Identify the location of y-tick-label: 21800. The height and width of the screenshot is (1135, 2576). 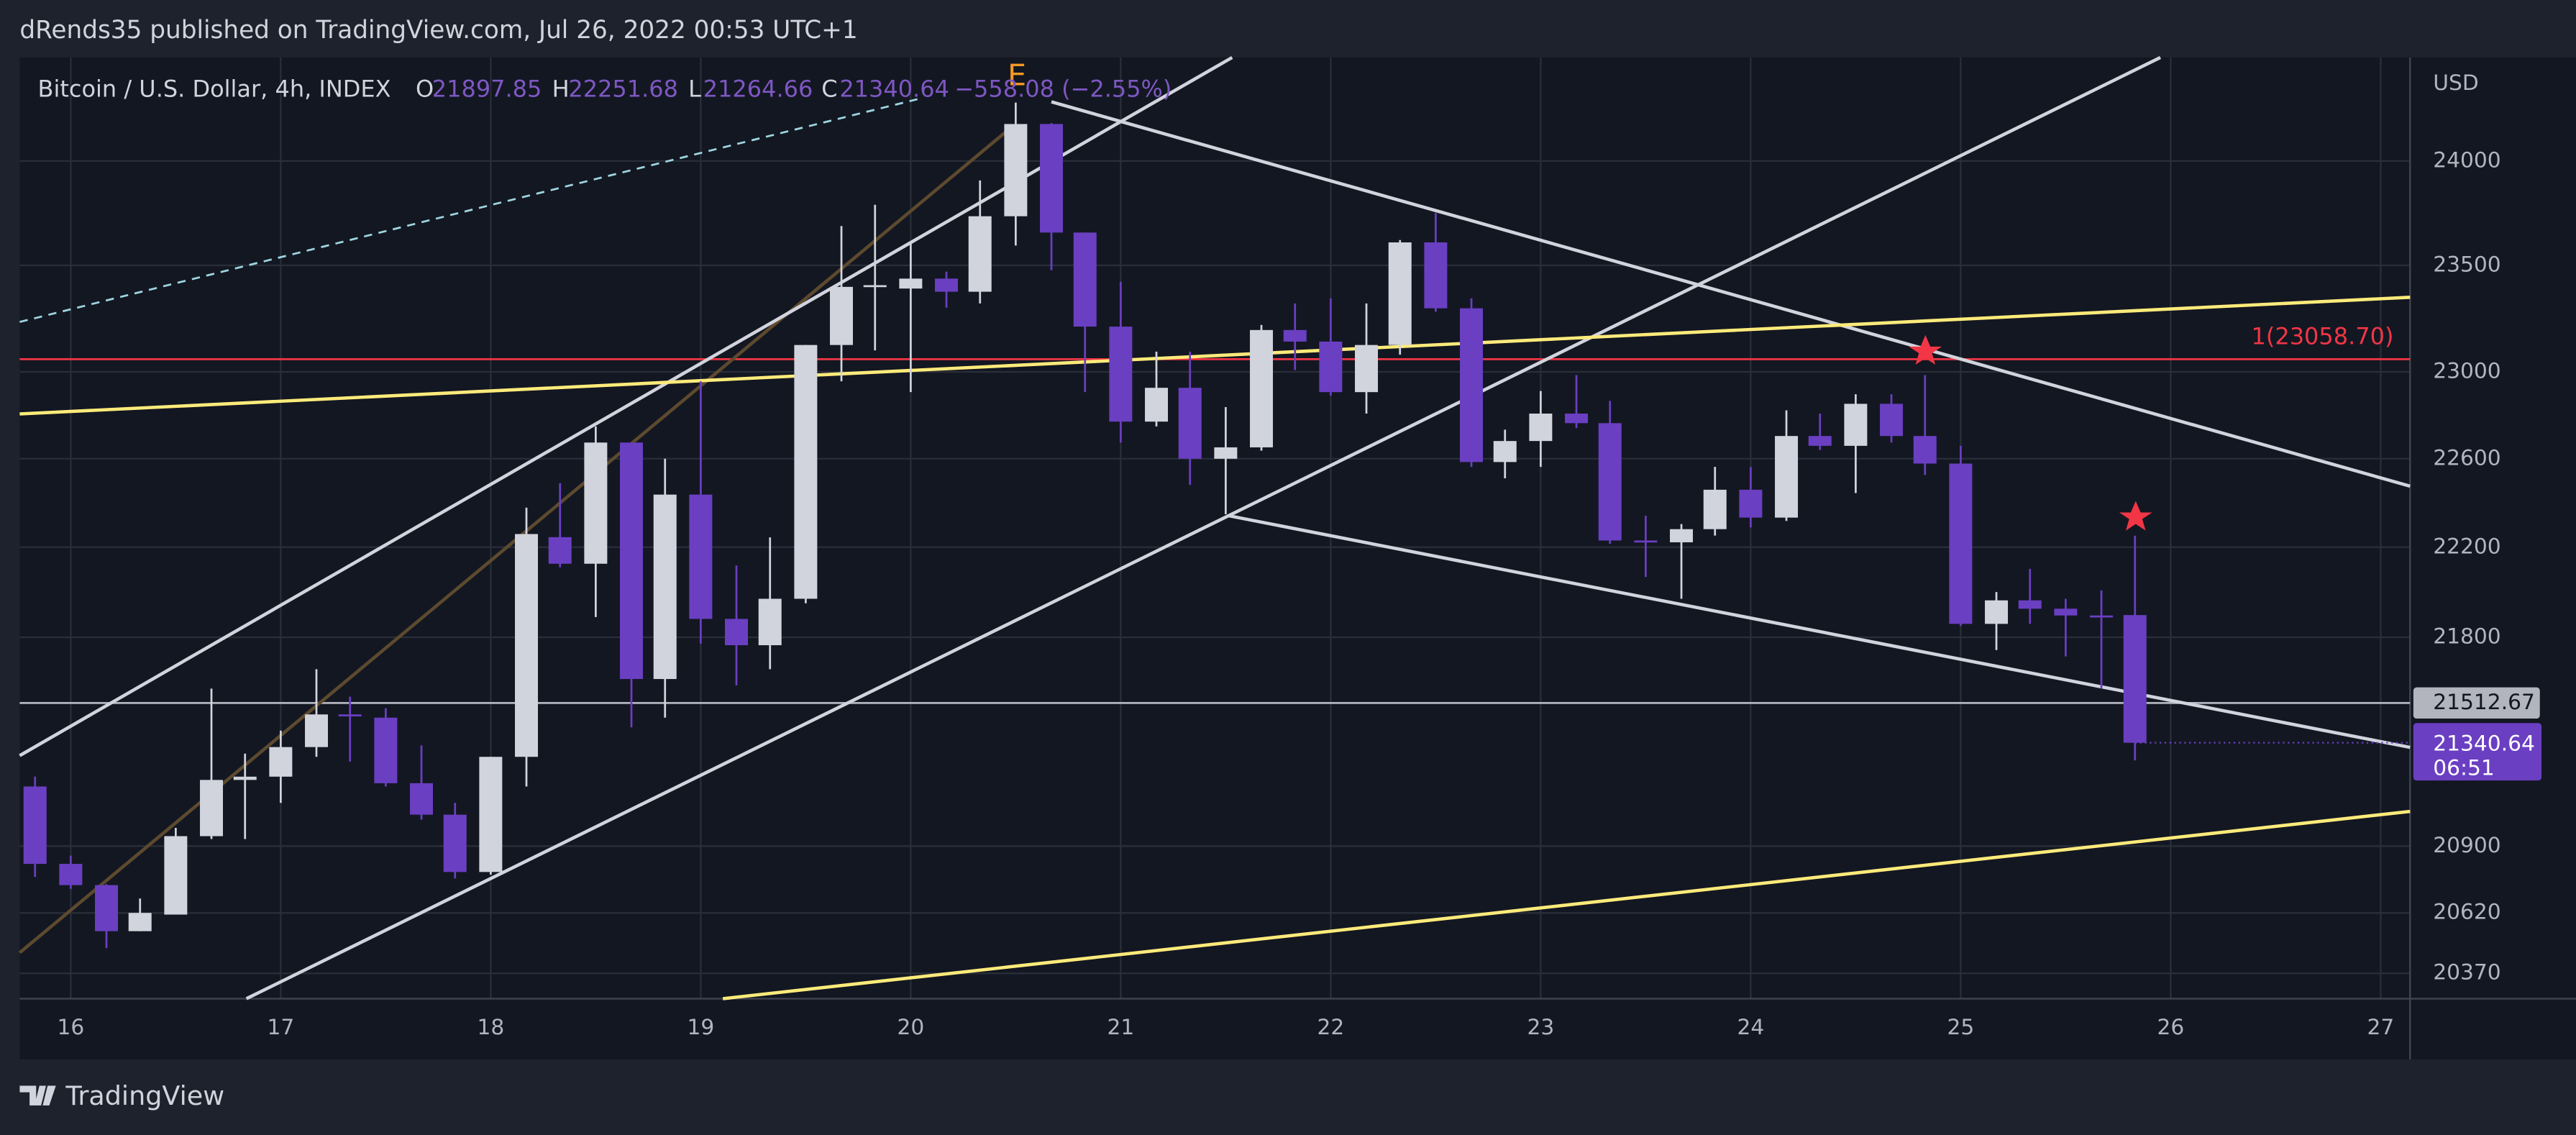
(2466, 636).